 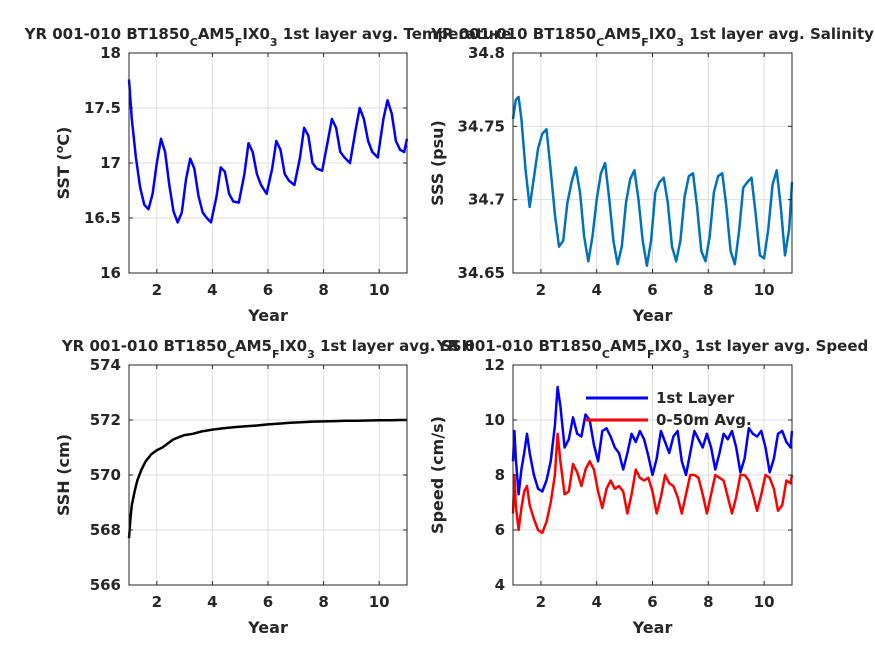 I want to click on y-tick-label: 568, so click(x=105, y=530).